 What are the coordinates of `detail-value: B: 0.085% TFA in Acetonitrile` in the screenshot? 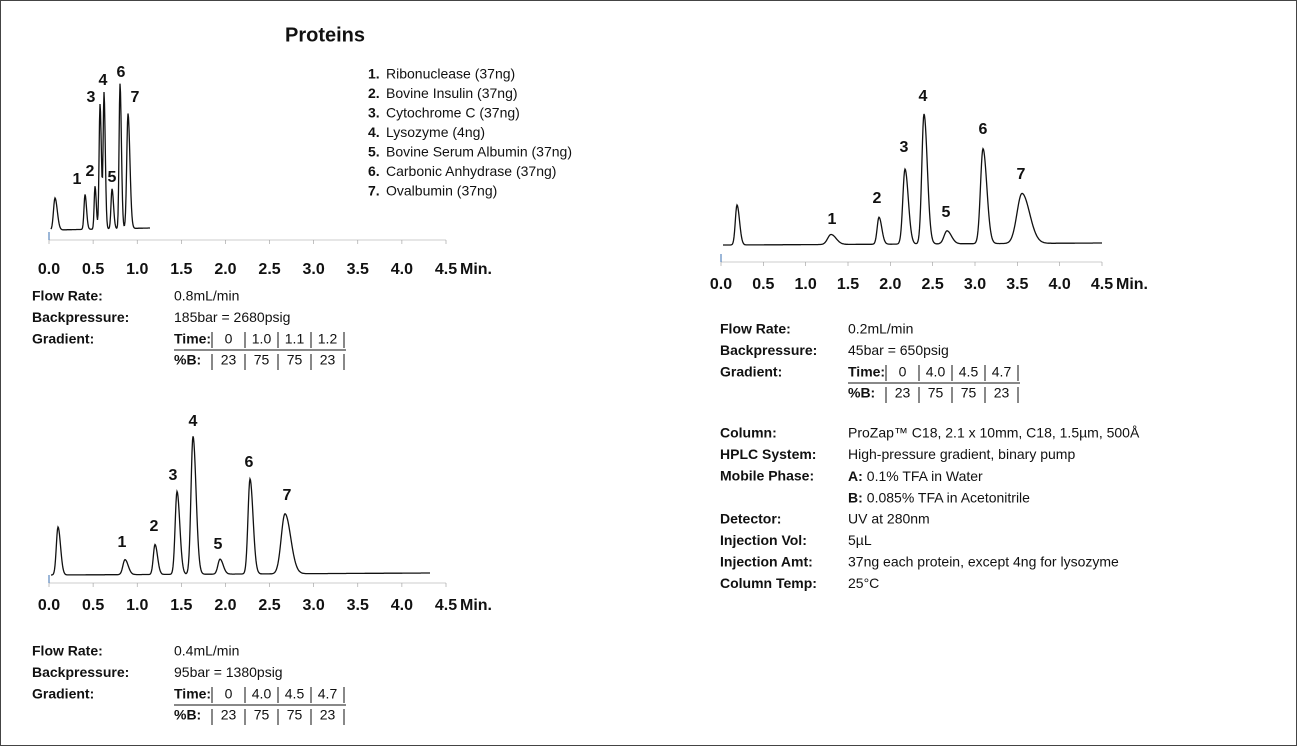 It's located at (939, 497).